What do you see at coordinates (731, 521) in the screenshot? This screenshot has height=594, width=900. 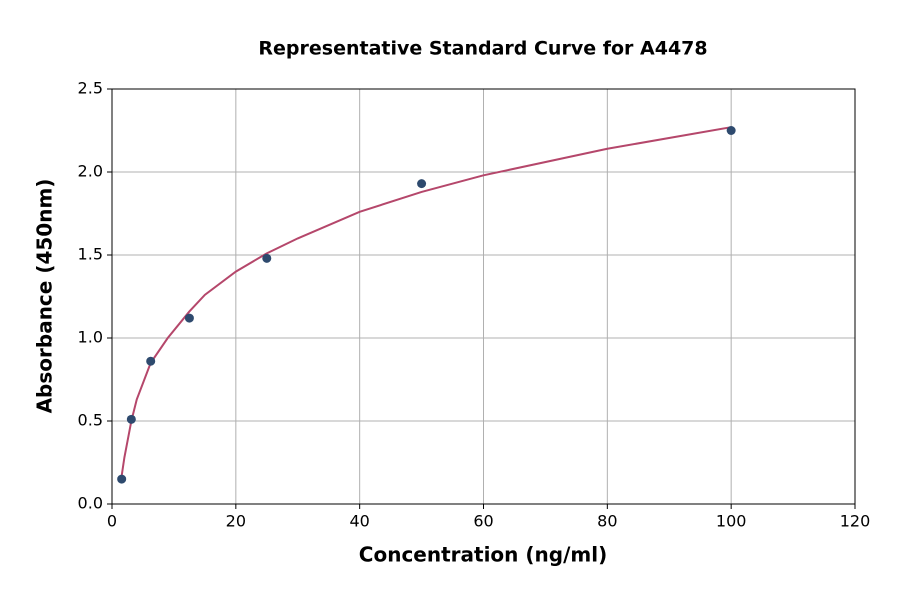 I see `x-tick-label: 100` at bounding box center [731, 521].